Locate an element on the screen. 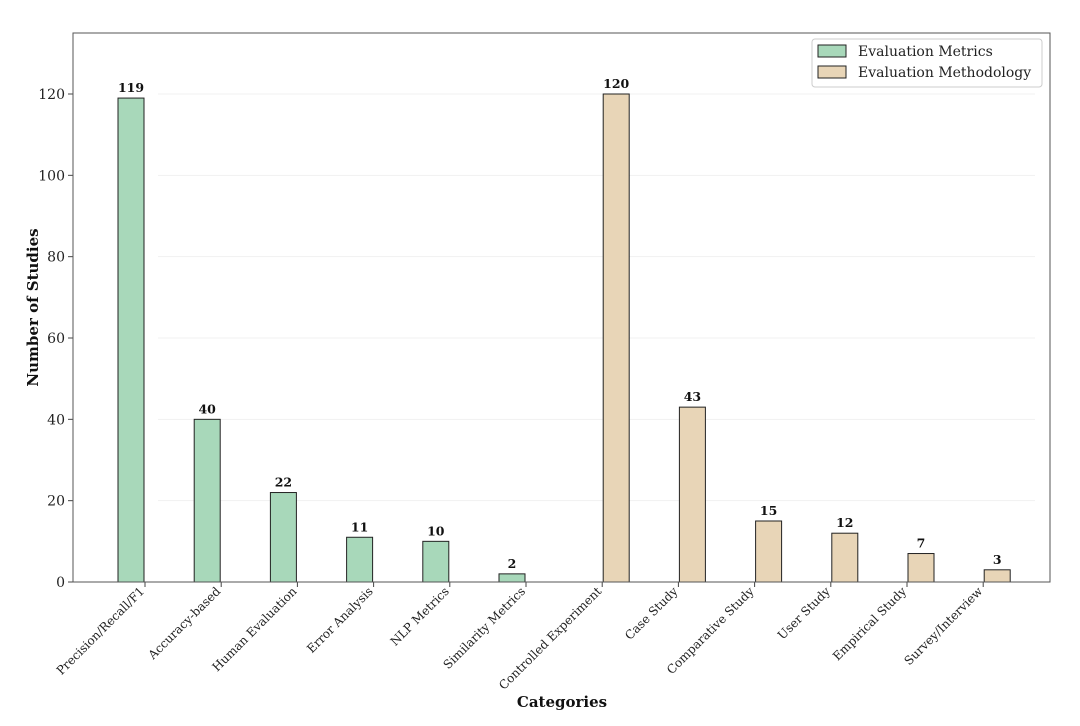 Image resolution: width=1080 pixels, height=726 pixels. y-tick-label: 120 is located at coordinates (51, 95).